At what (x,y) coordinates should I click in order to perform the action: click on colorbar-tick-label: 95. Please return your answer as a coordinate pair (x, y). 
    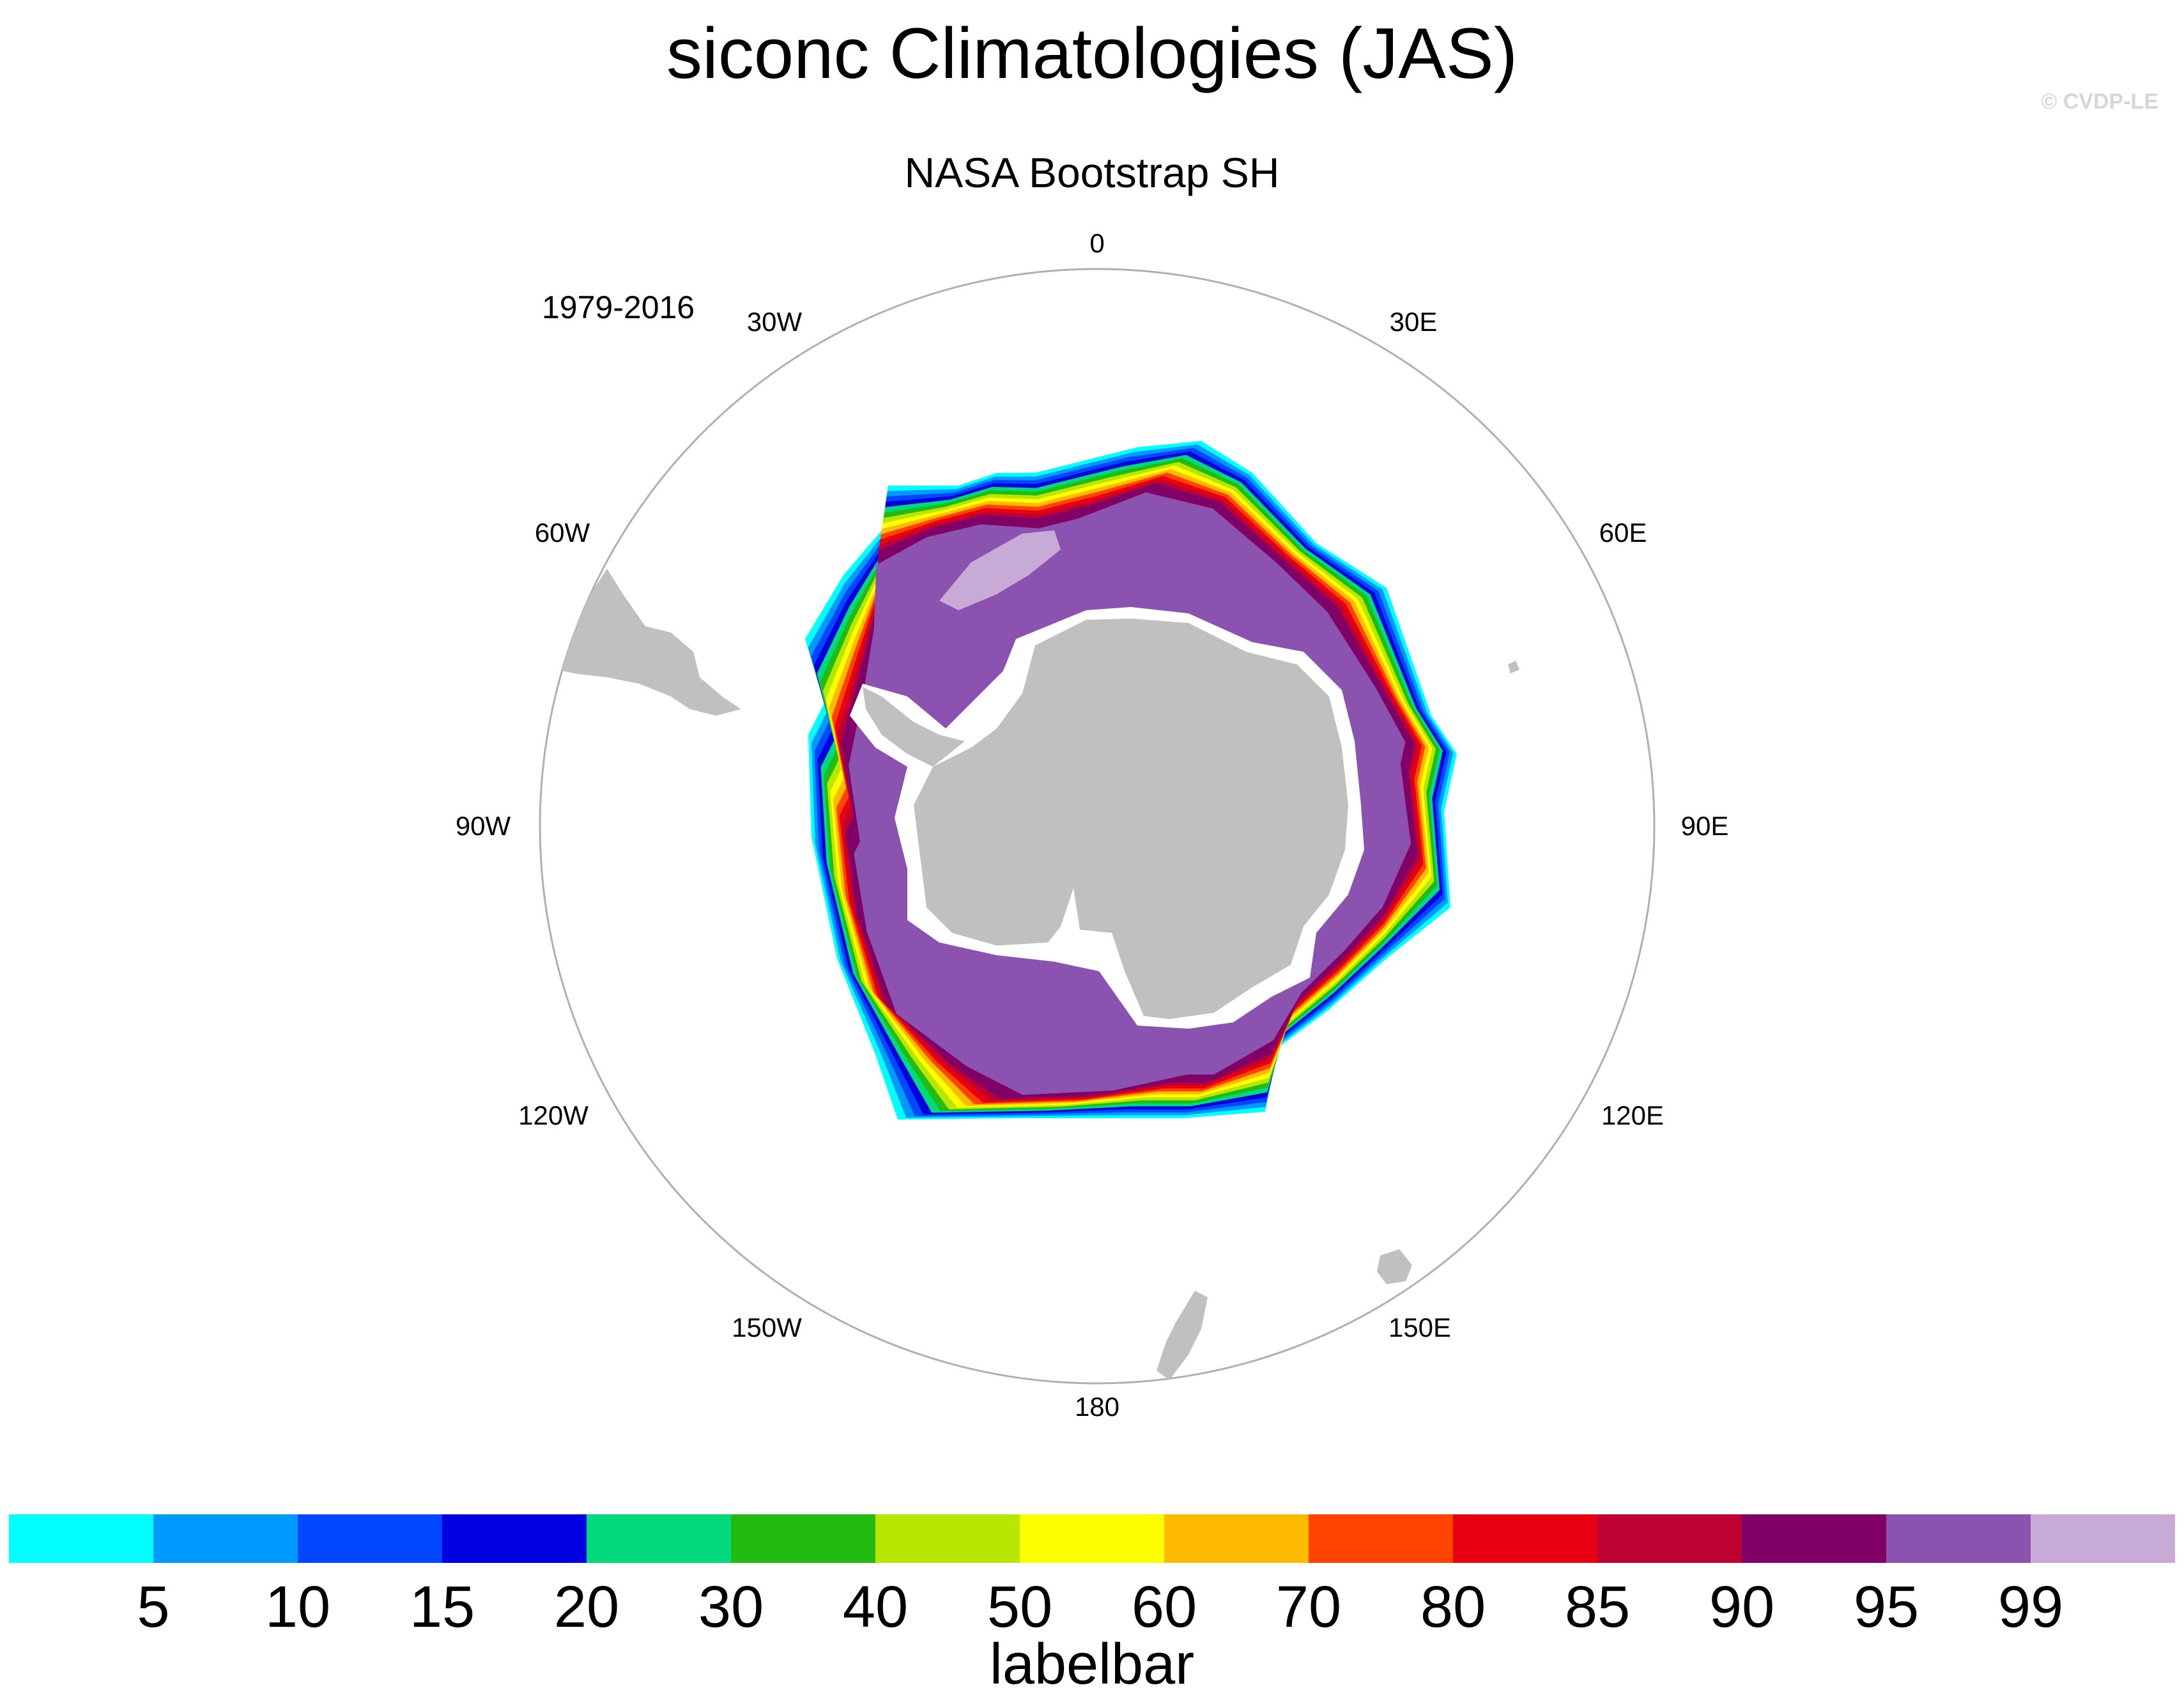
    Looking at the image, I should click on (1886, 1607).